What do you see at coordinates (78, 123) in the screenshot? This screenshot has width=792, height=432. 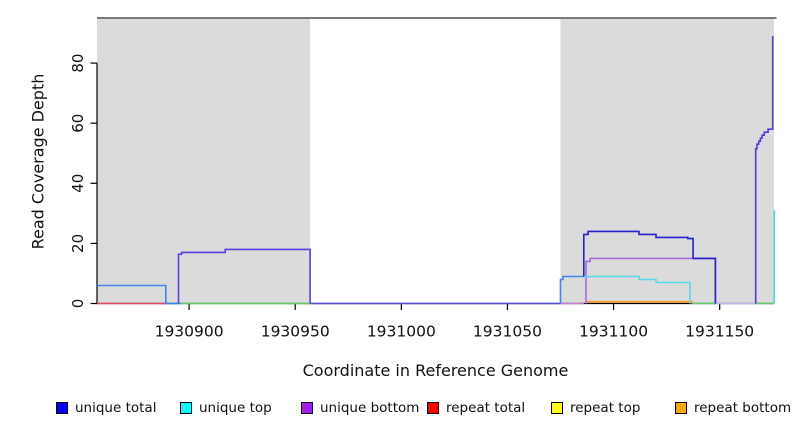 I see `y-tick-label: 60` at bounding box center [78, 123].